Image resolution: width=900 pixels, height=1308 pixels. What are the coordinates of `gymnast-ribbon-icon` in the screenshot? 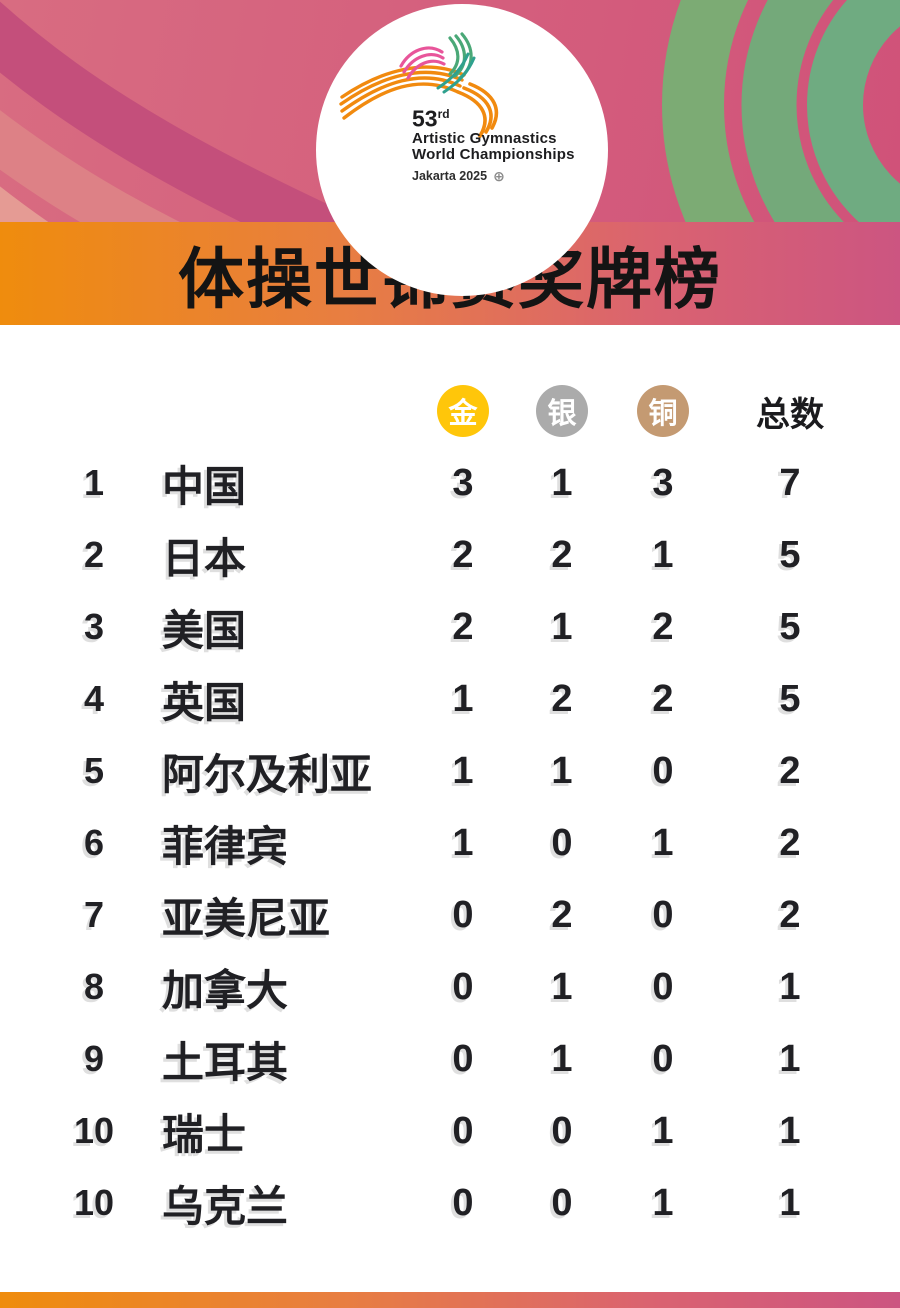 It's located at (419, 85).